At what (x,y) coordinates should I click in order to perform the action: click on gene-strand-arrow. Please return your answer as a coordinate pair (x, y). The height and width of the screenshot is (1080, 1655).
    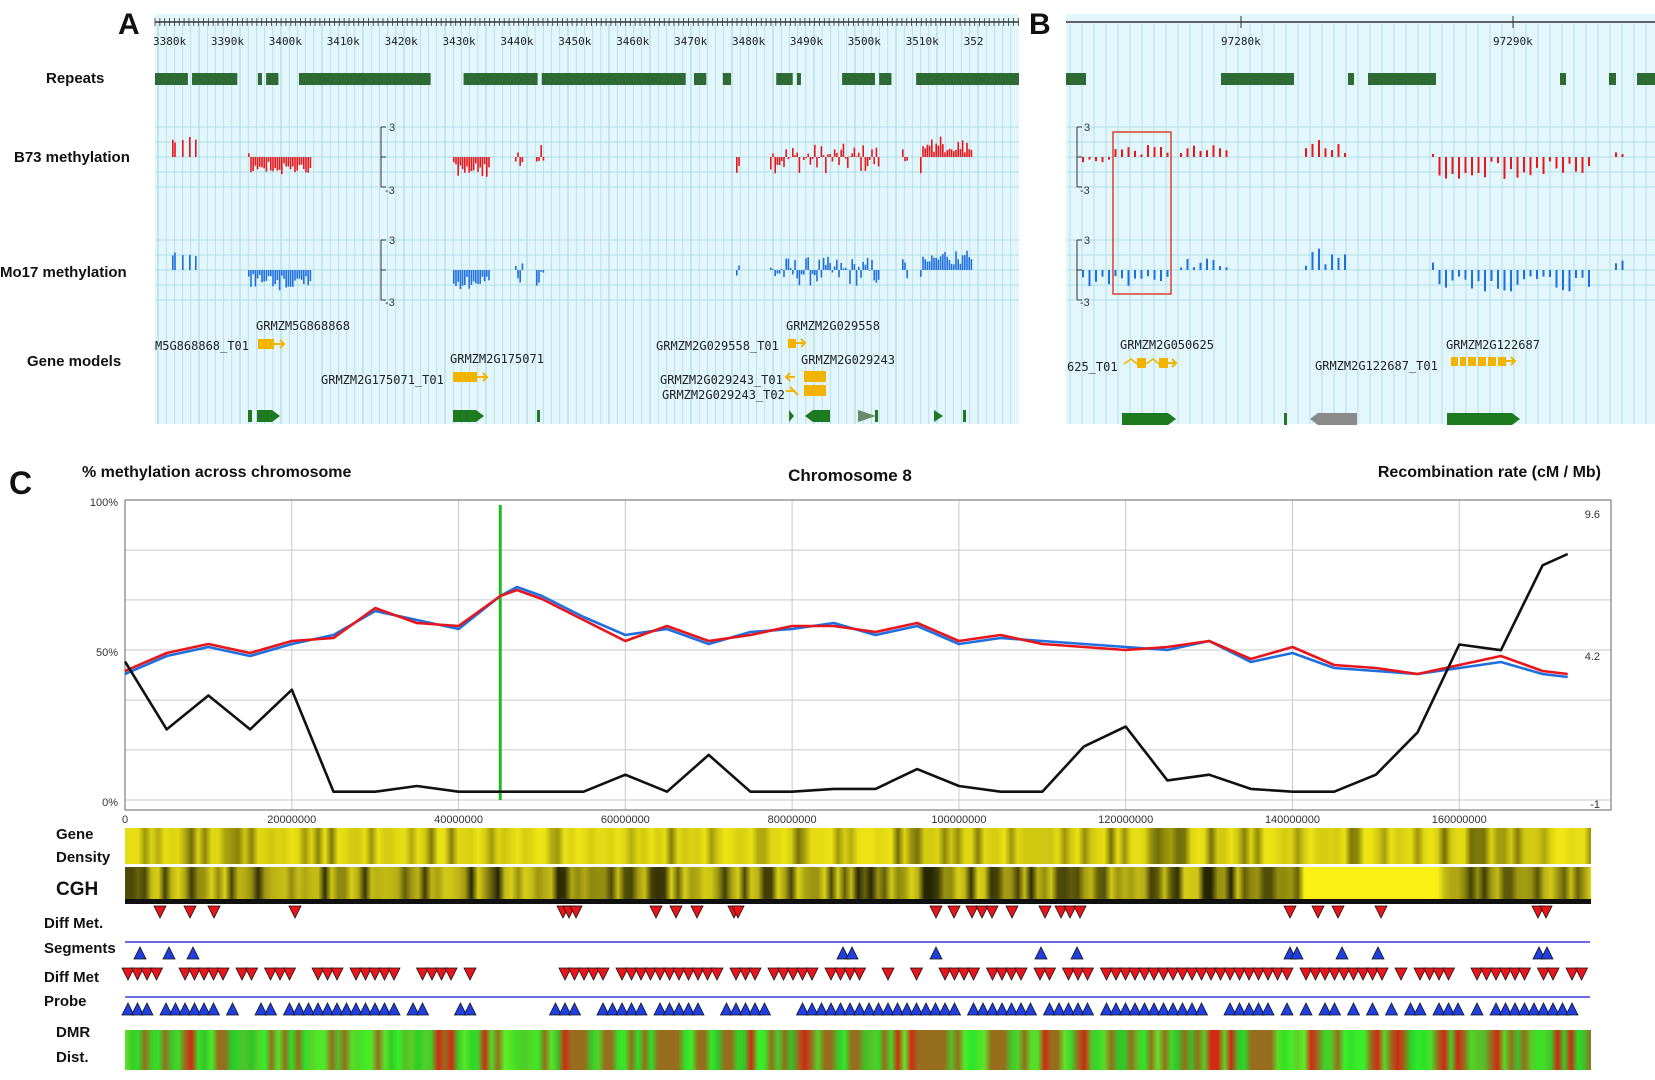
    Looking at the image, I should click on (792, 391).